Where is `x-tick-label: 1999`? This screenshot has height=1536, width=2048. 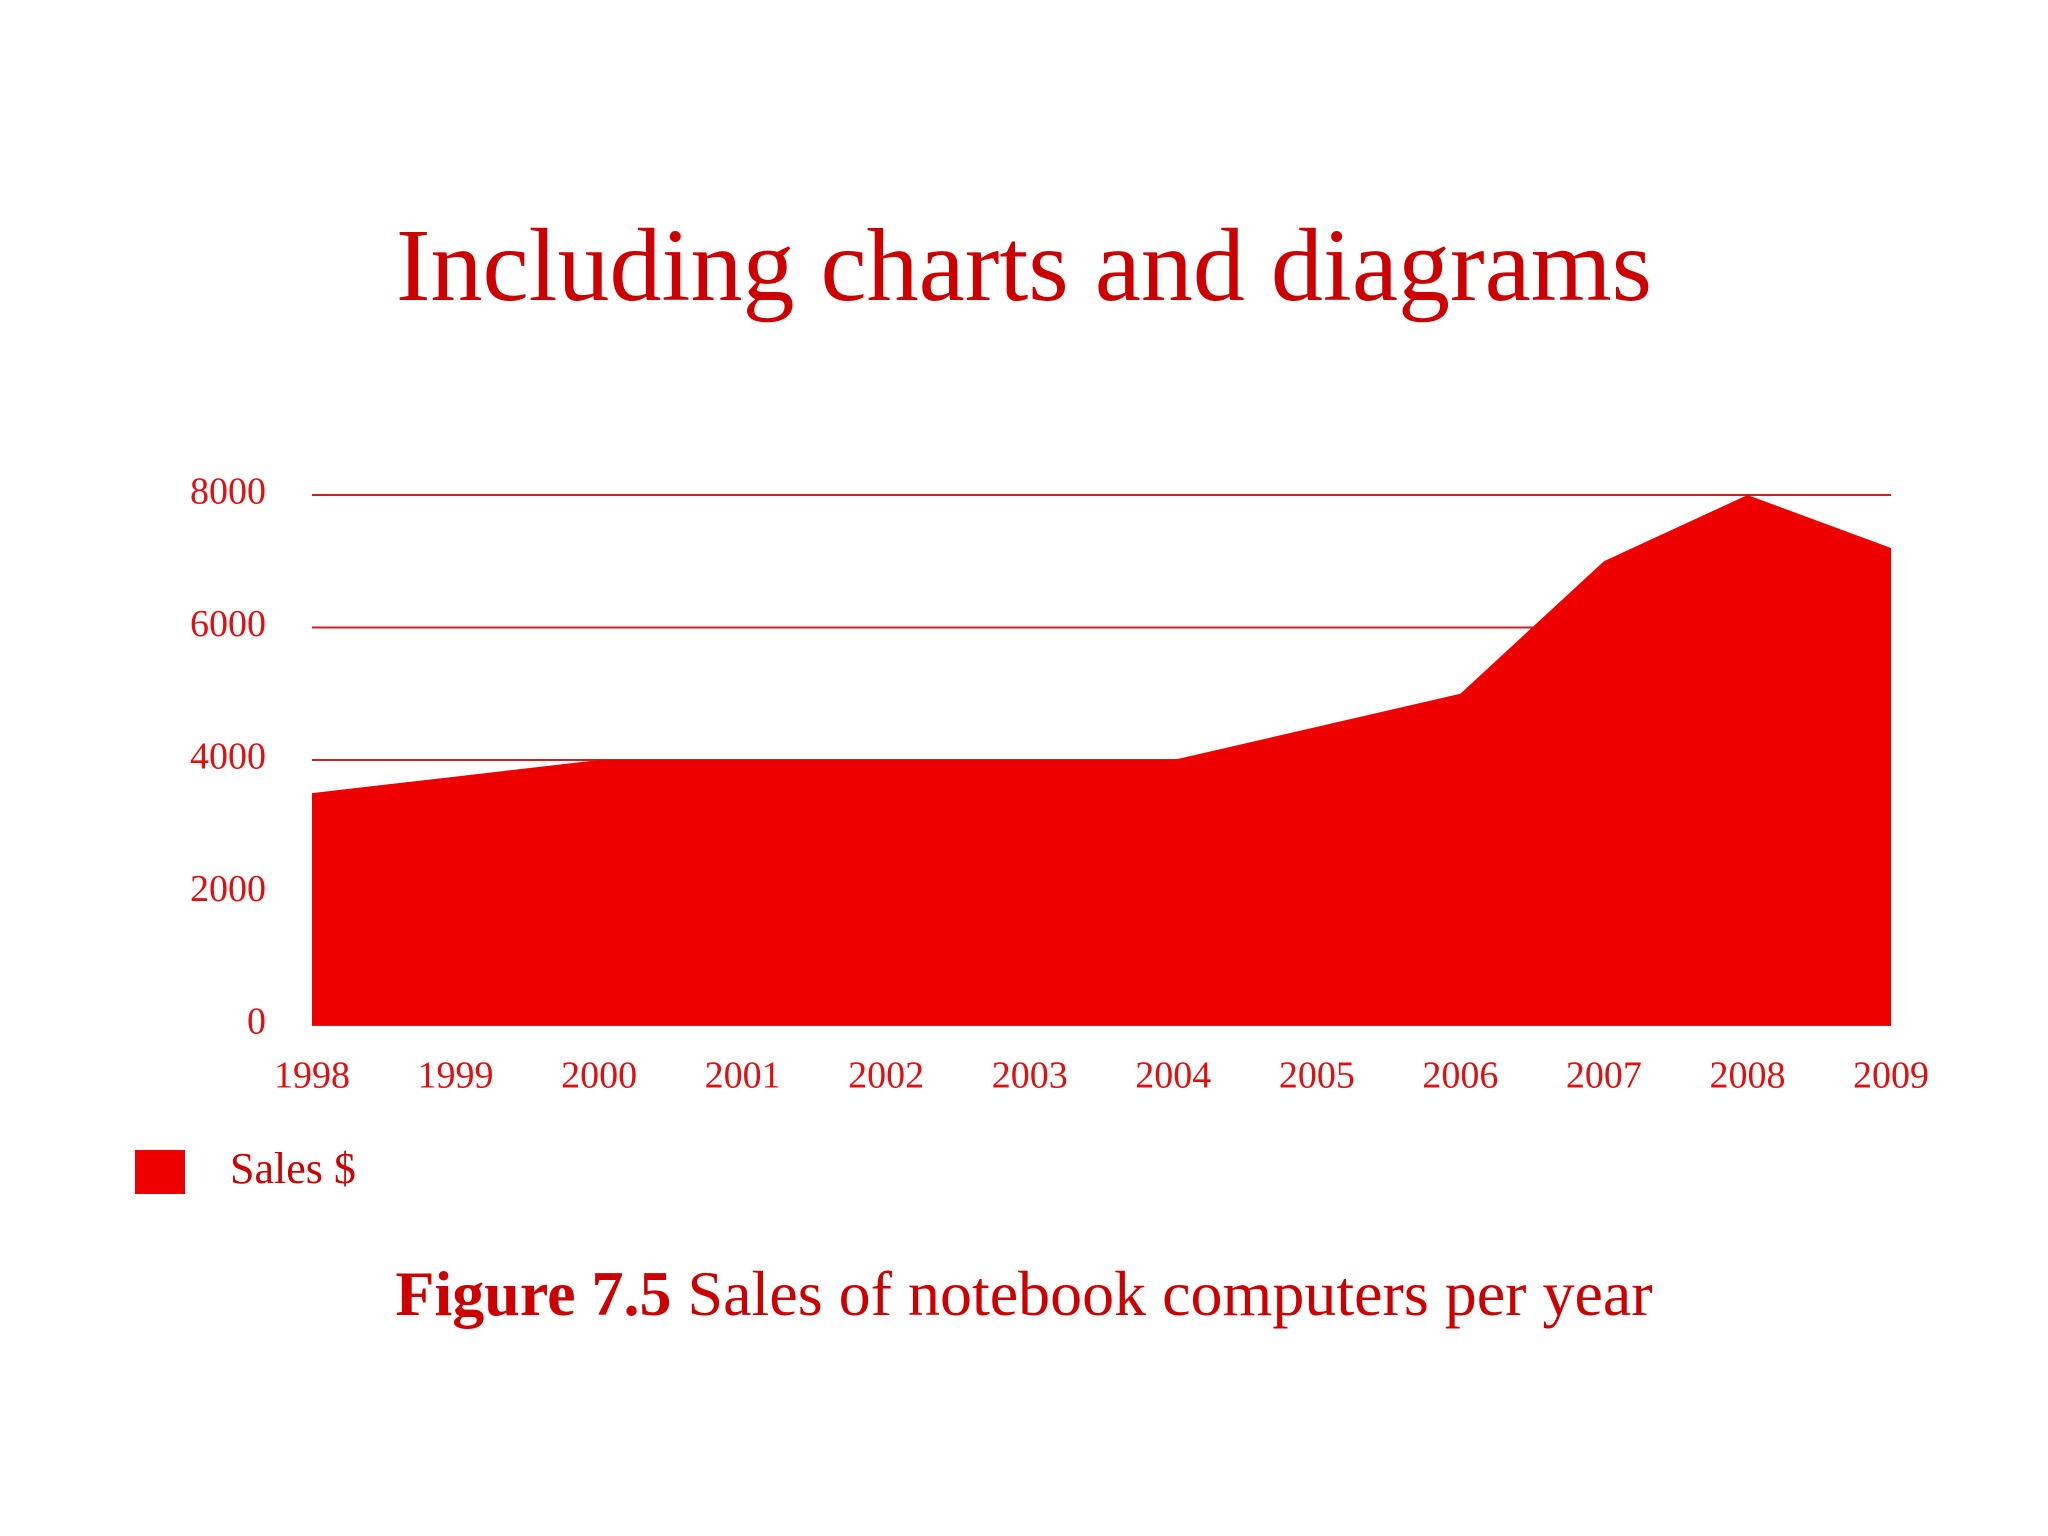 x-tick-label: 1999 is located at coordinates (456, 1076).